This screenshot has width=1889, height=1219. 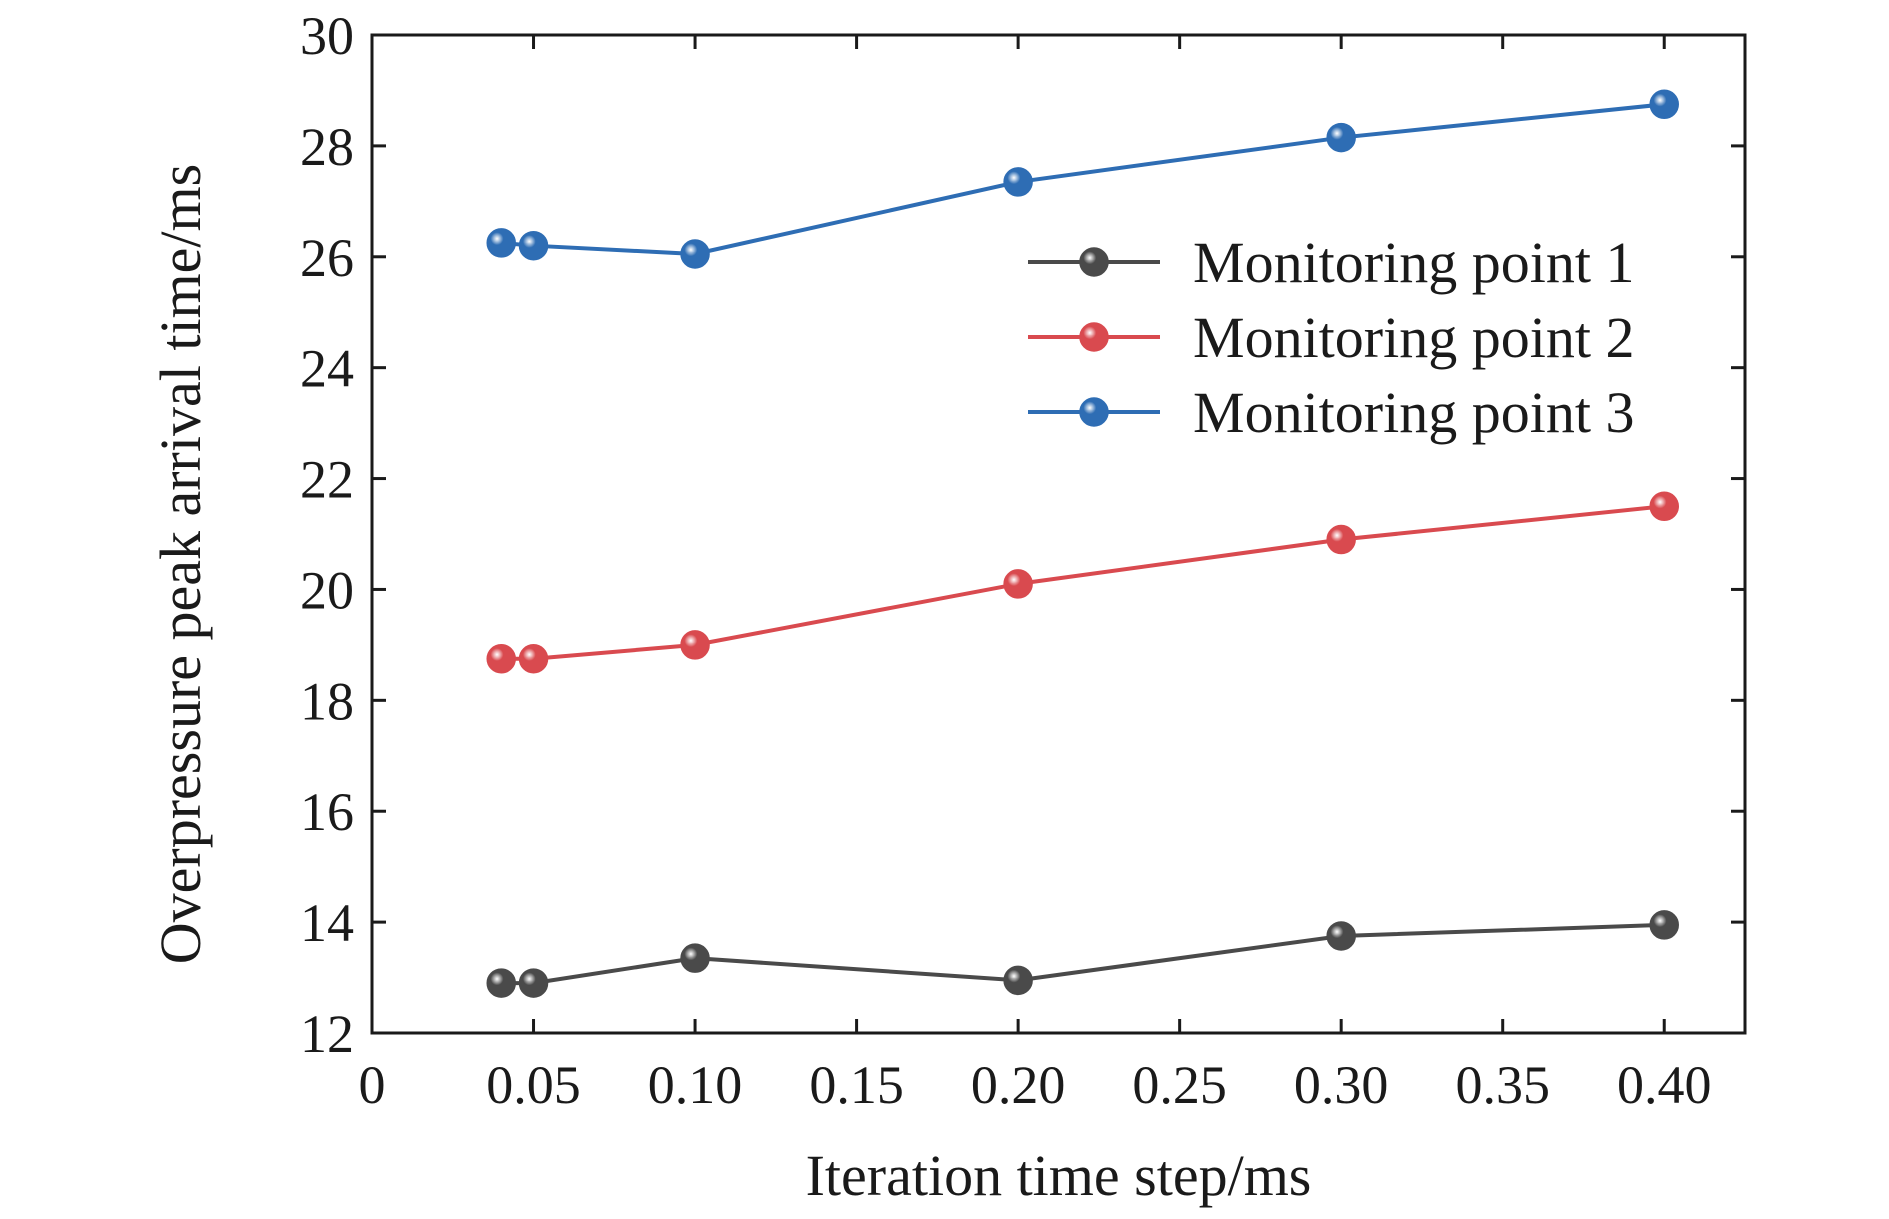 I want to click on y-tick-label: 30, so click(x=327, y=36).